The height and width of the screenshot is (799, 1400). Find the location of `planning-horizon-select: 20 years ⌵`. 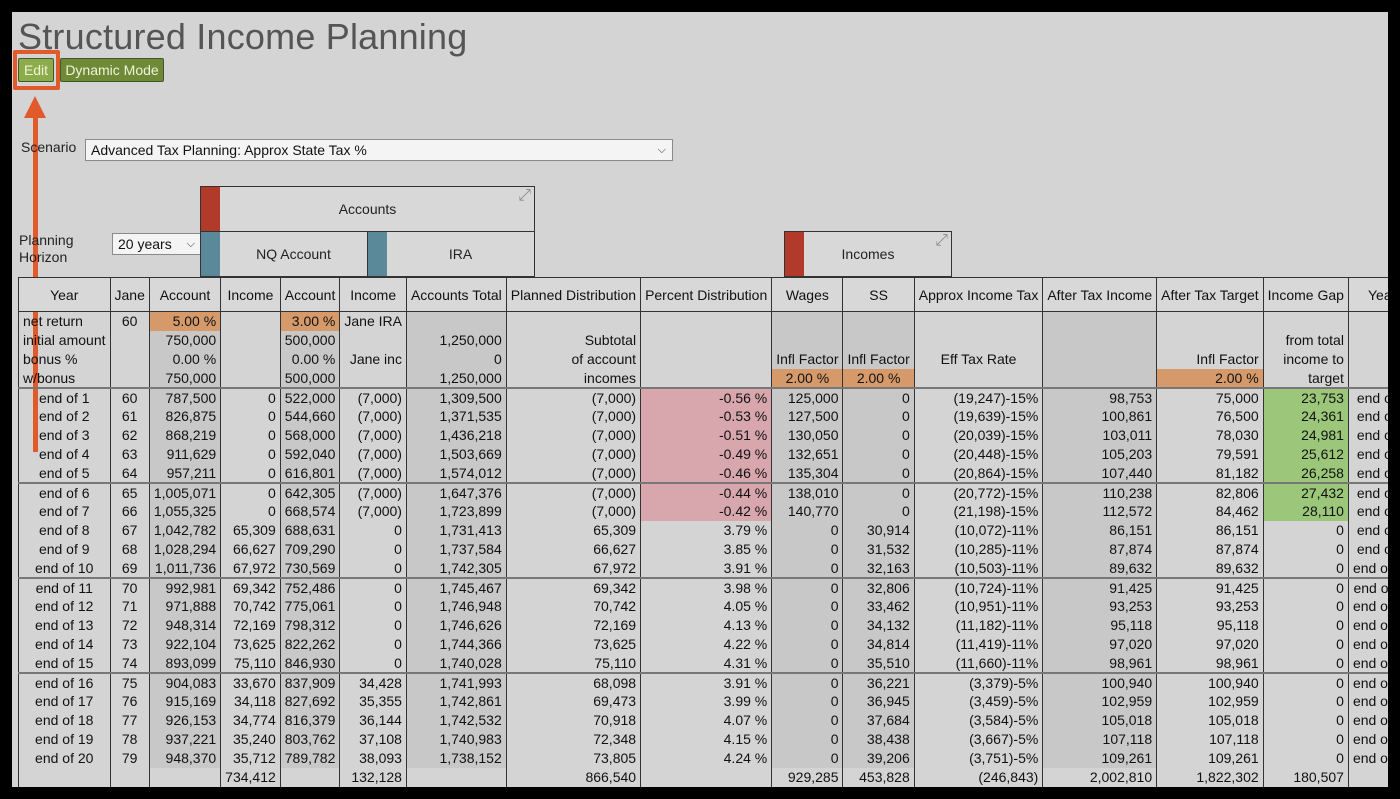

planning-horizon-select: 20 years ⌵ is located at coordinates (157, 244).